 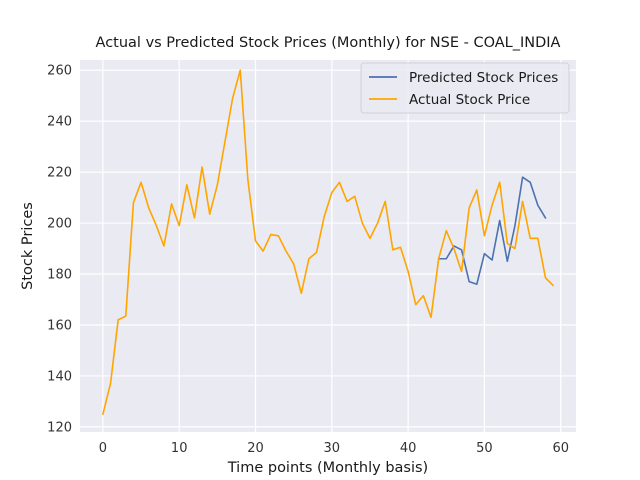 What do you see at coordinates (255, 448) in the screenshot?
I see `x-tick-label: 20` at bounding box center [255, 448].